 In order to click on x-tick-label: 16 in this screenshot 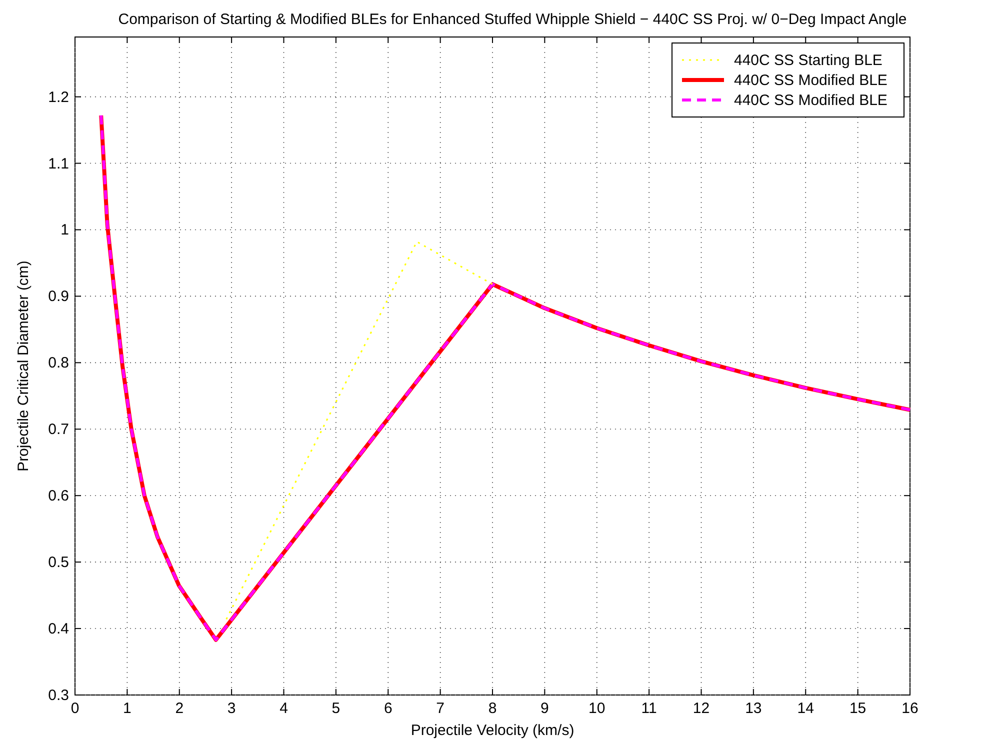, I will do `click(910, 708)`.